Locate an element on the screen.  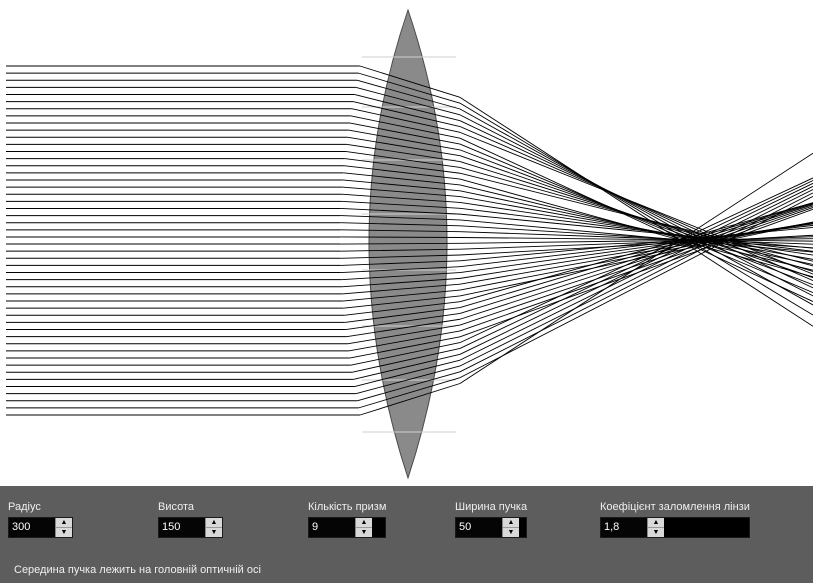
refraction-index-control: Коефіцієнт заломлення лінзи 1,8 ▲ ▼ is located at coordinates (675, 519).